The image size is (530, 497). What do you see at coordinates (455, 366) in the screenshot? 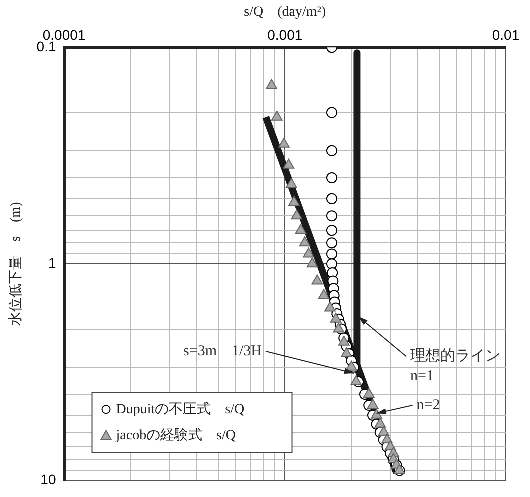
I see `annotation: 理想的ライン n=1` at bounding box center [455, 366].